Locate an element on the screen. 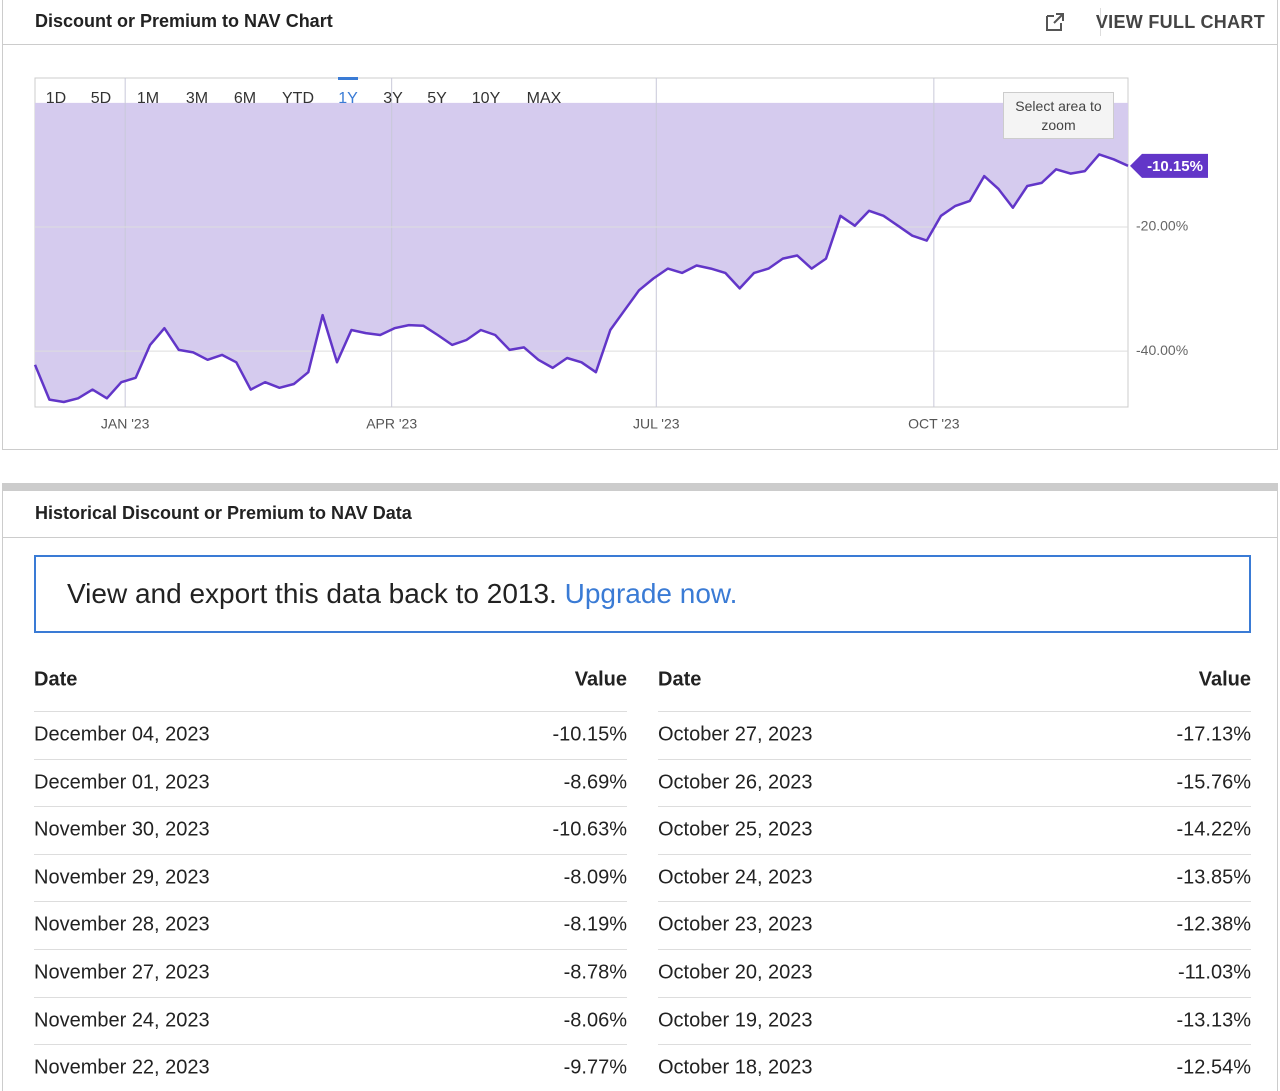 The image size is (1280, 1091). range-button: 3M is located at coordinates (197, 98).